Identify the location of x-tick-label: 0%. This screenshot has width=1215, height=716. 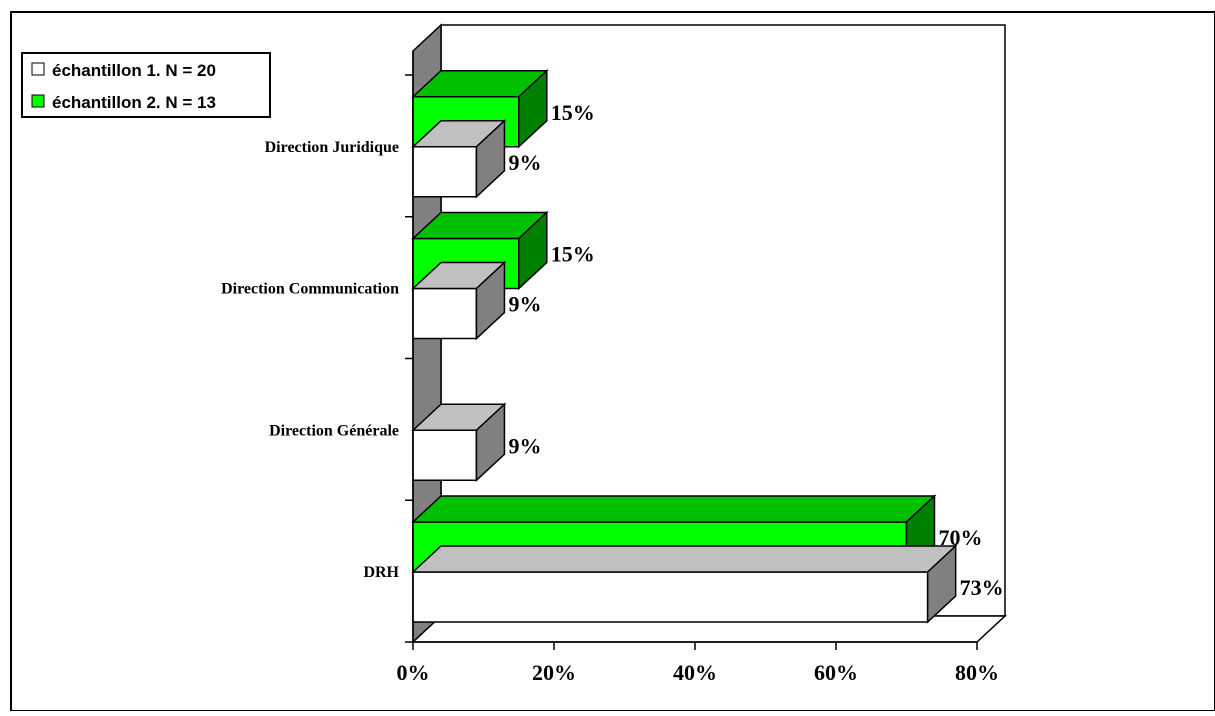
(413, 672).